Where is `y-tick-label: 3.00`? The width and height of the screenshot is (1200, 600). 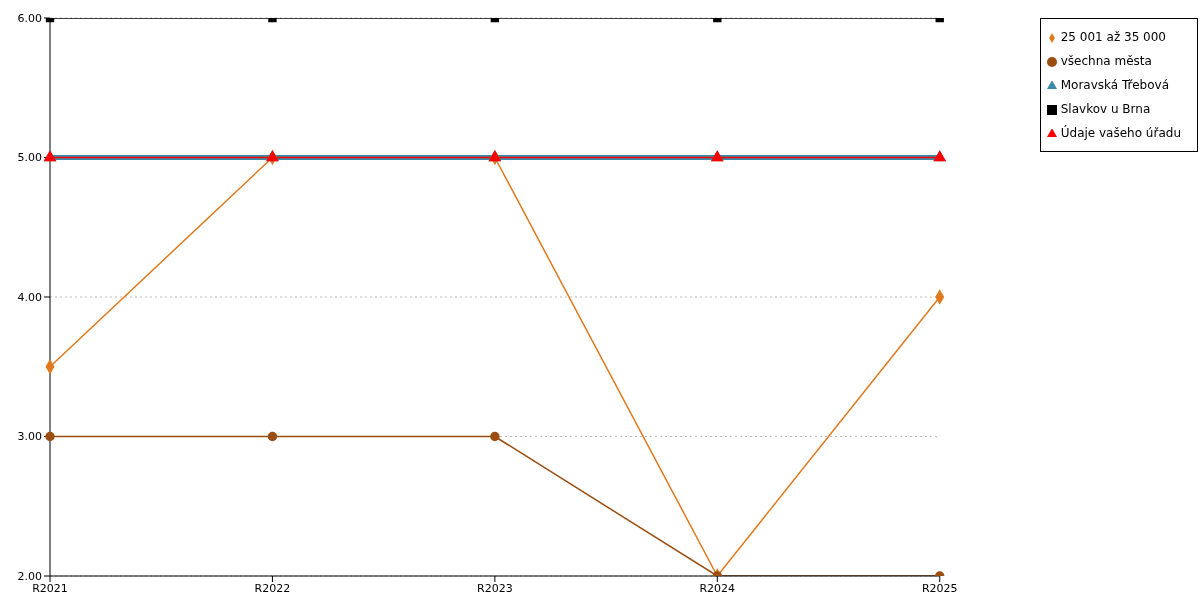
y-tick-label: 3.00 is located at coordinates (29, 437).